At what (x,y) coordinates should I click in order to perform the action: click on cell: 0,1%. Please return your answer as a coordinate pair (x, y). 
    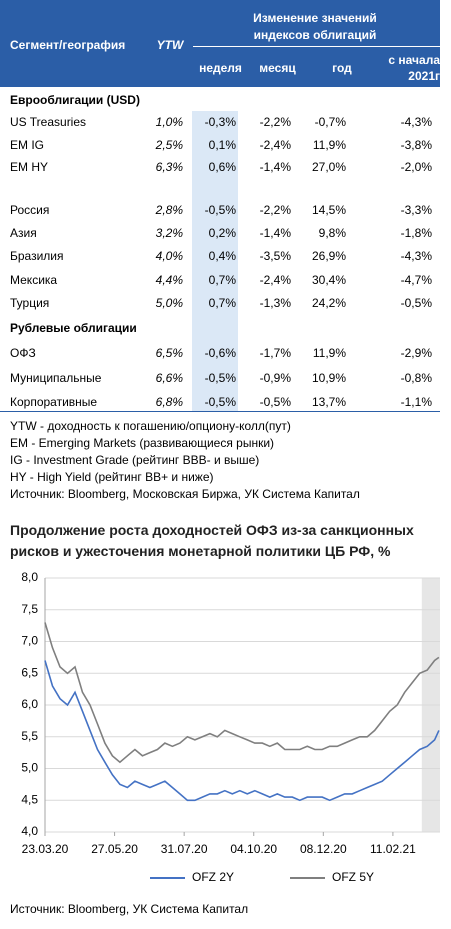
    Looking at the image, I should click on (222, 145).